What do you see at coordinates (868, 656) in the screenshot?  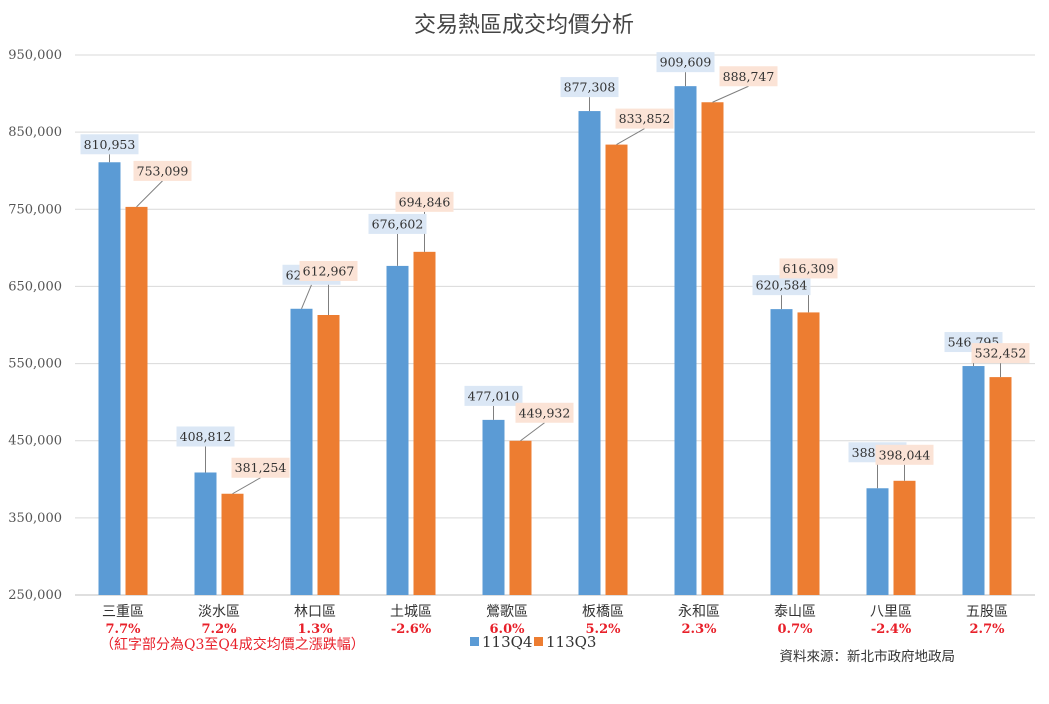 I see `data-source: 資料來源：新北市政府地政局` at bounding box center [868, 656].